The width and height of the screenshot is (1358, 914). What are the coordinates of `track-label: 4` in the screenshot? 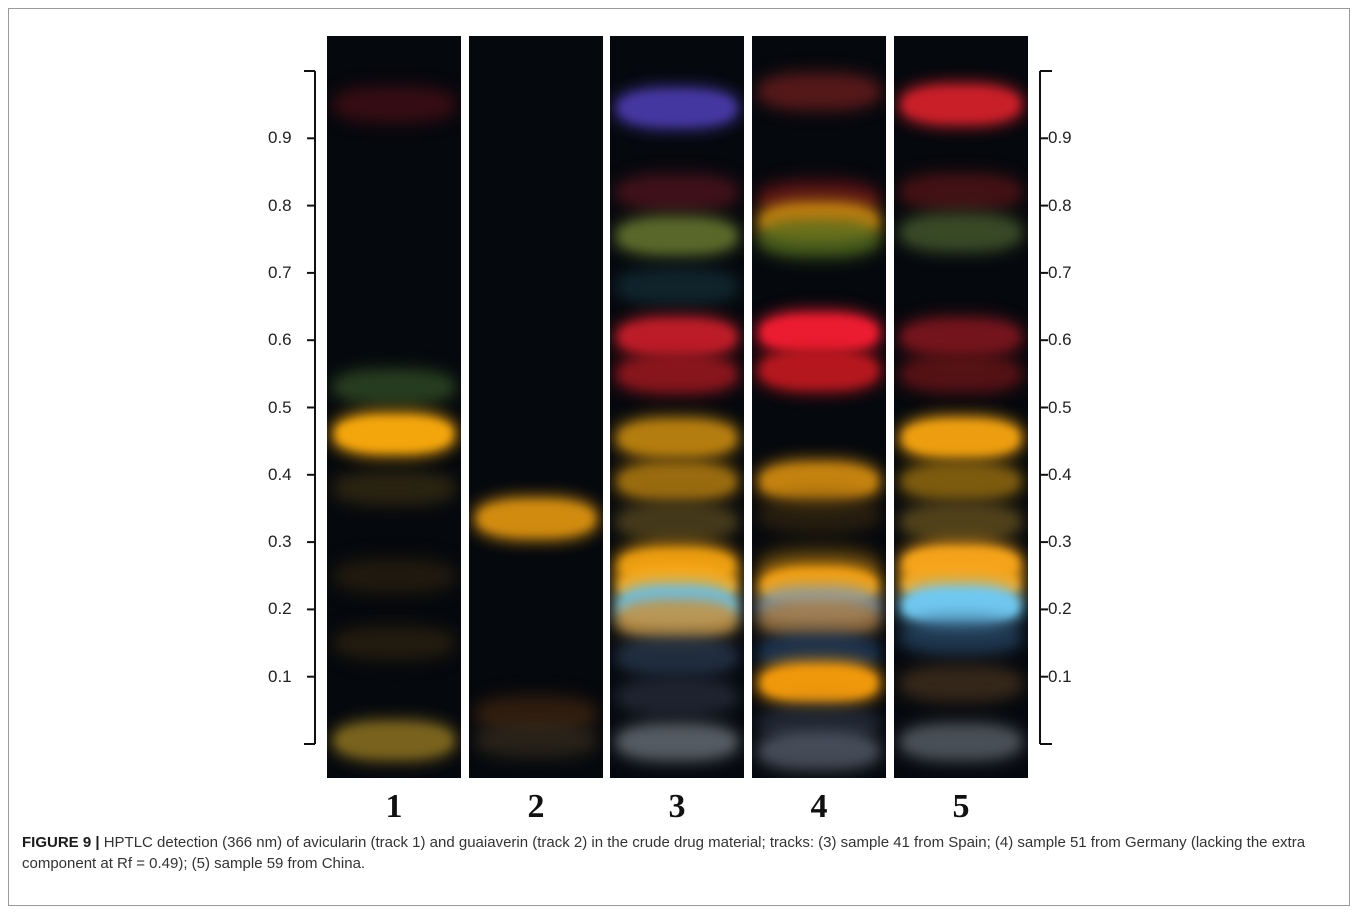 It's located at (819, 806).